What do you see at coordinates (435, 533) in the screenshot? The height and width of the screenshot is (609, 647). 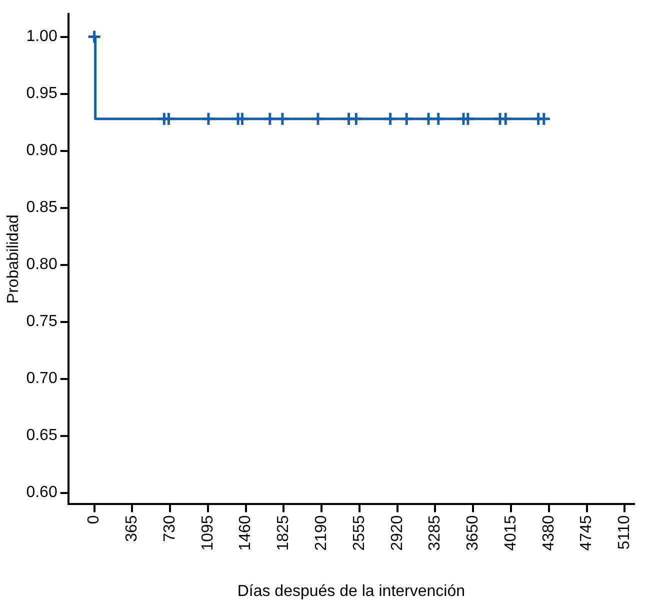 I see `x-tick-label: 3285` at bounding box center [435, 533].